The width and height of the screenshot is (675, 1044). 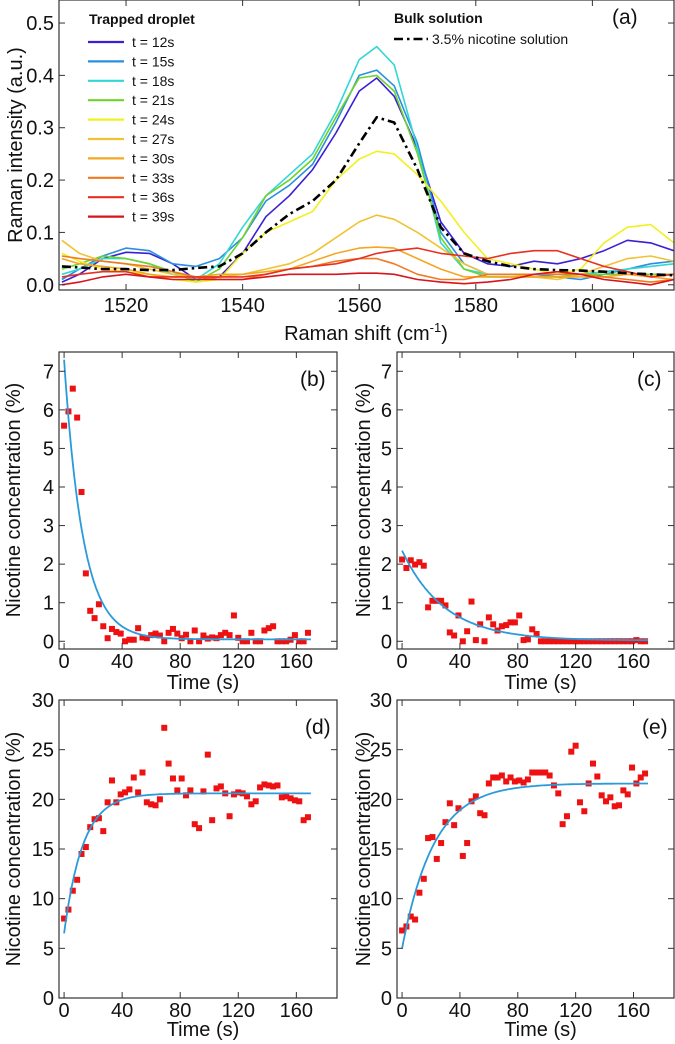 What do you see at coordinates (122, 662) in the screenshot?
I see `x-tick-label: 40` at bounding box center [122, 662].